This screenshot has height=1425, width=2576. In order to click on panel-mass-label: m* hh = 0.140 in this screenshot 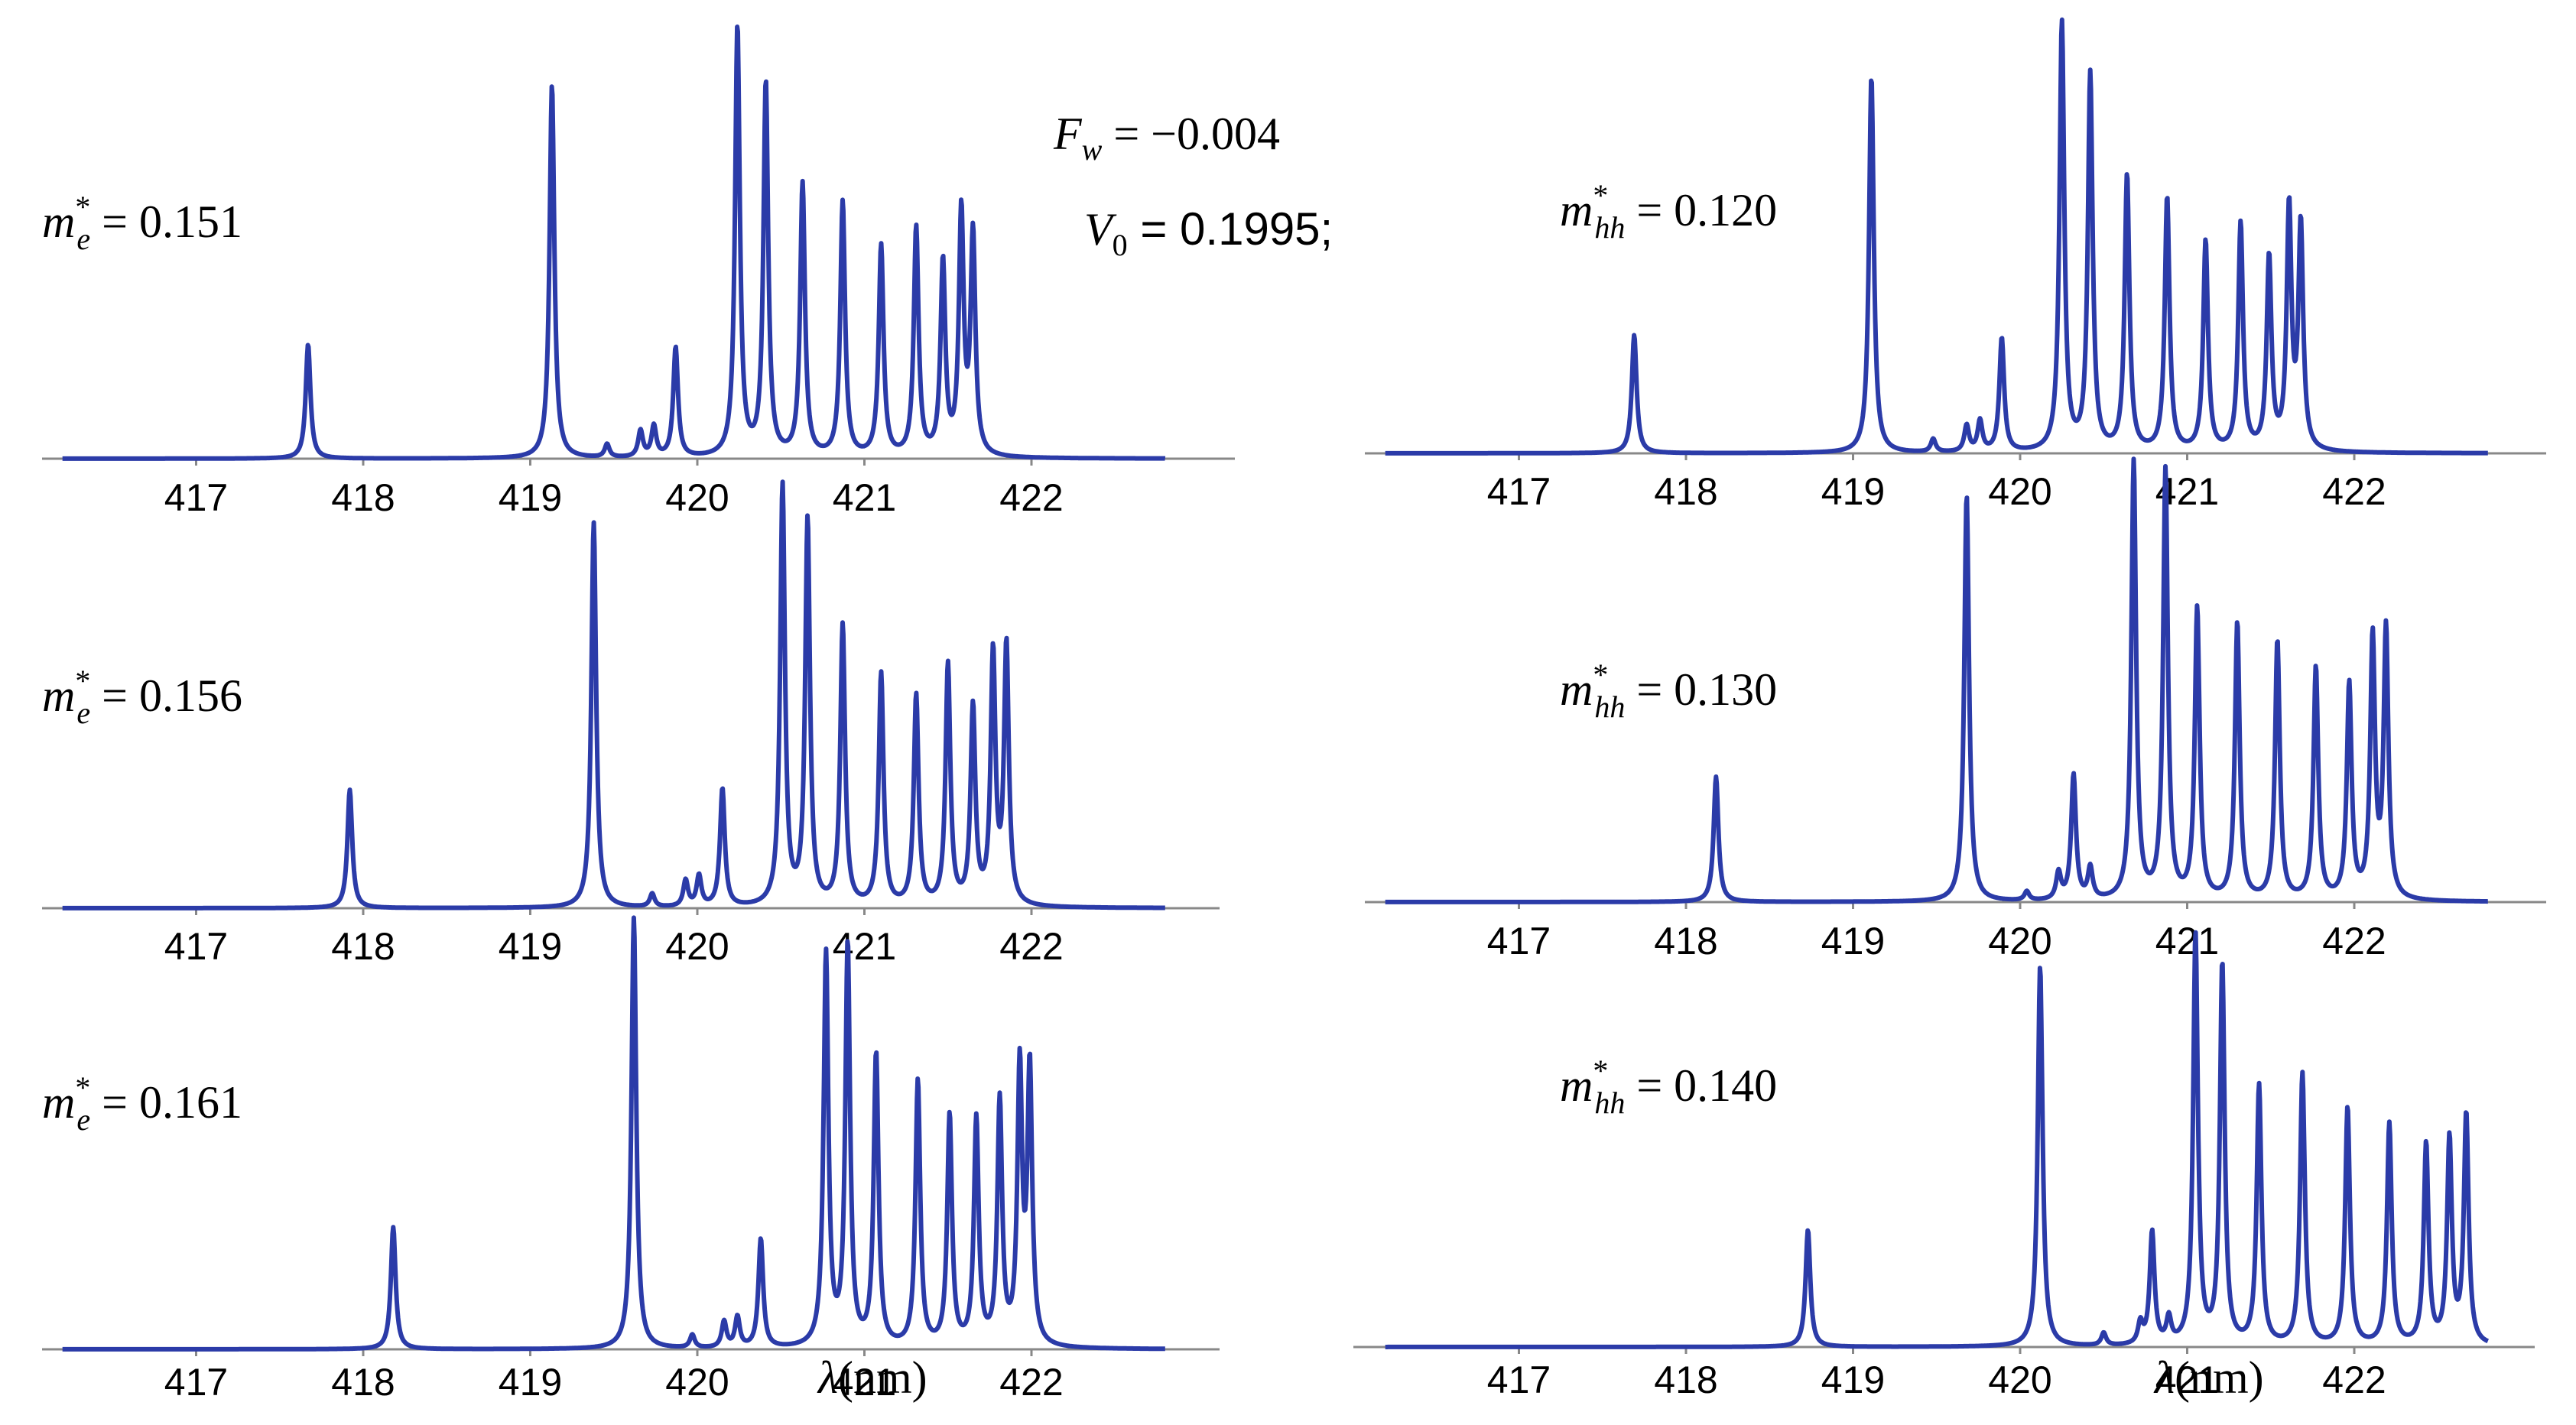, I will do `click(1669, 1086)`.